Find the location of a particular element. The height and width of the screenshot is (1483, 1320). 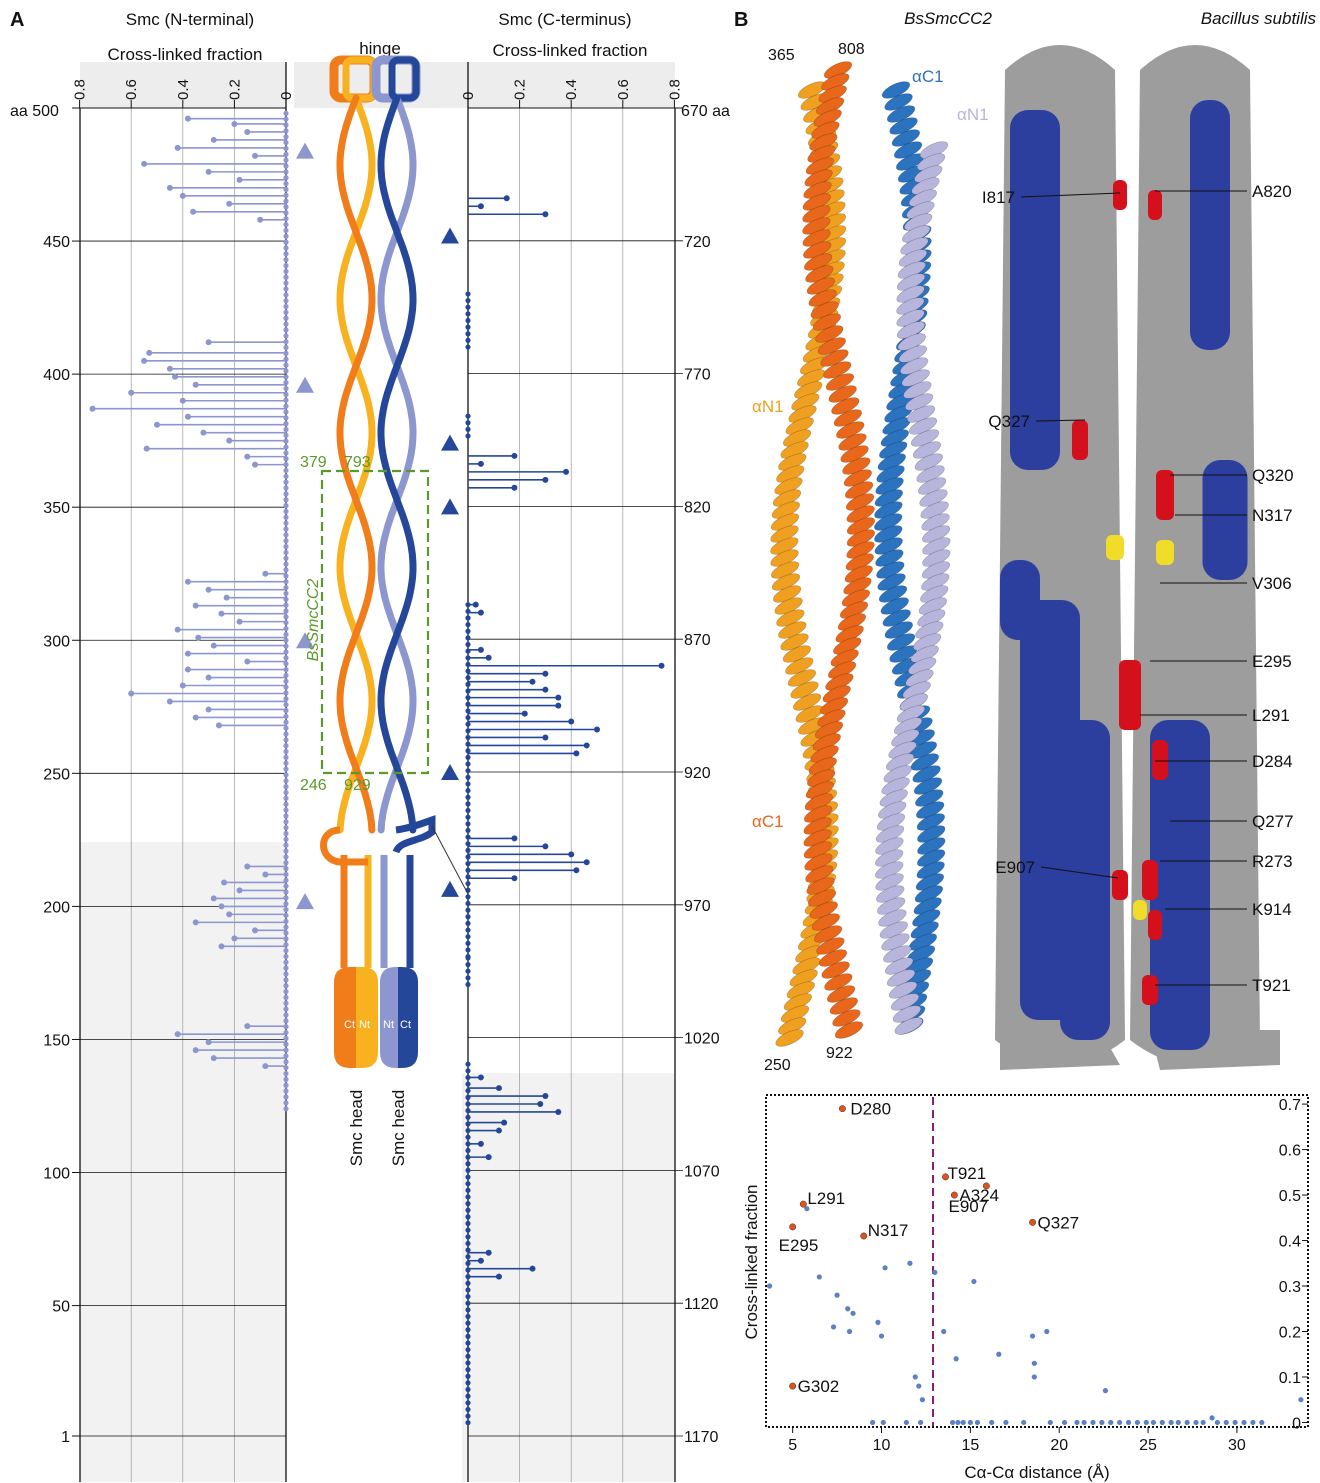

surface-left-leader is located at coordinates (1060, 420).